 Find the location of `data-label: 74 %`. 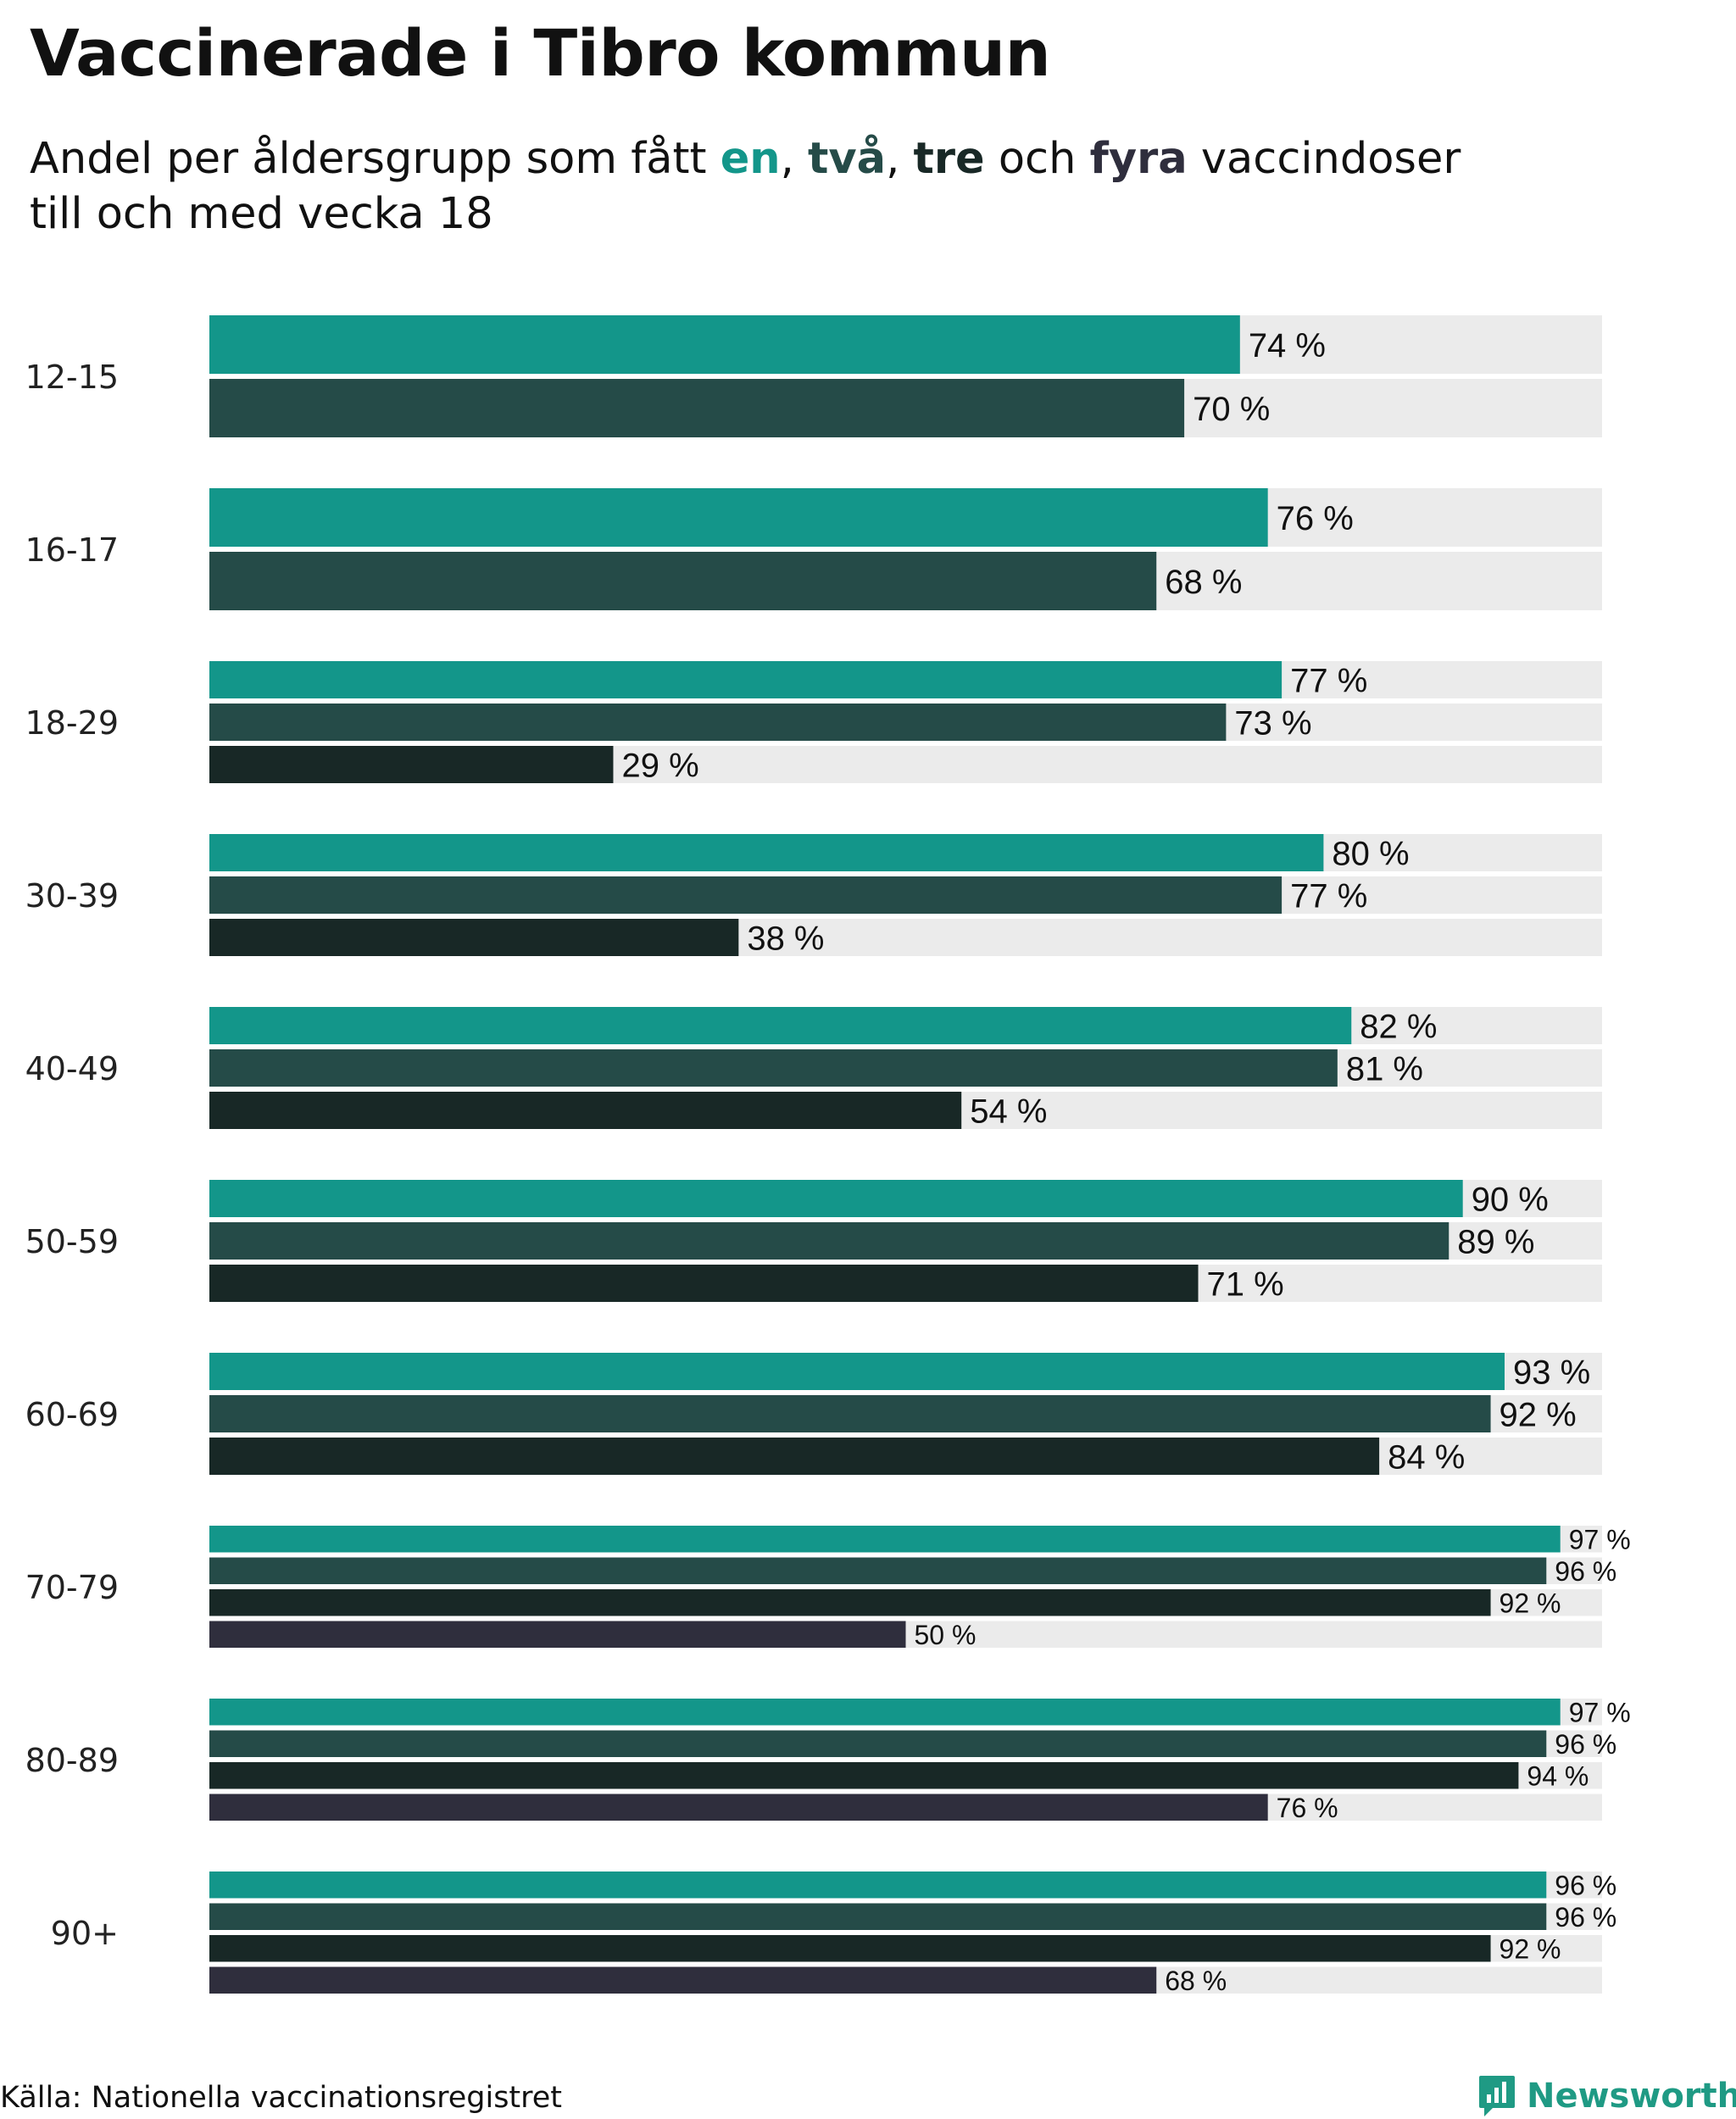

data-label: 74 % is located at coordinates (1287, 346).